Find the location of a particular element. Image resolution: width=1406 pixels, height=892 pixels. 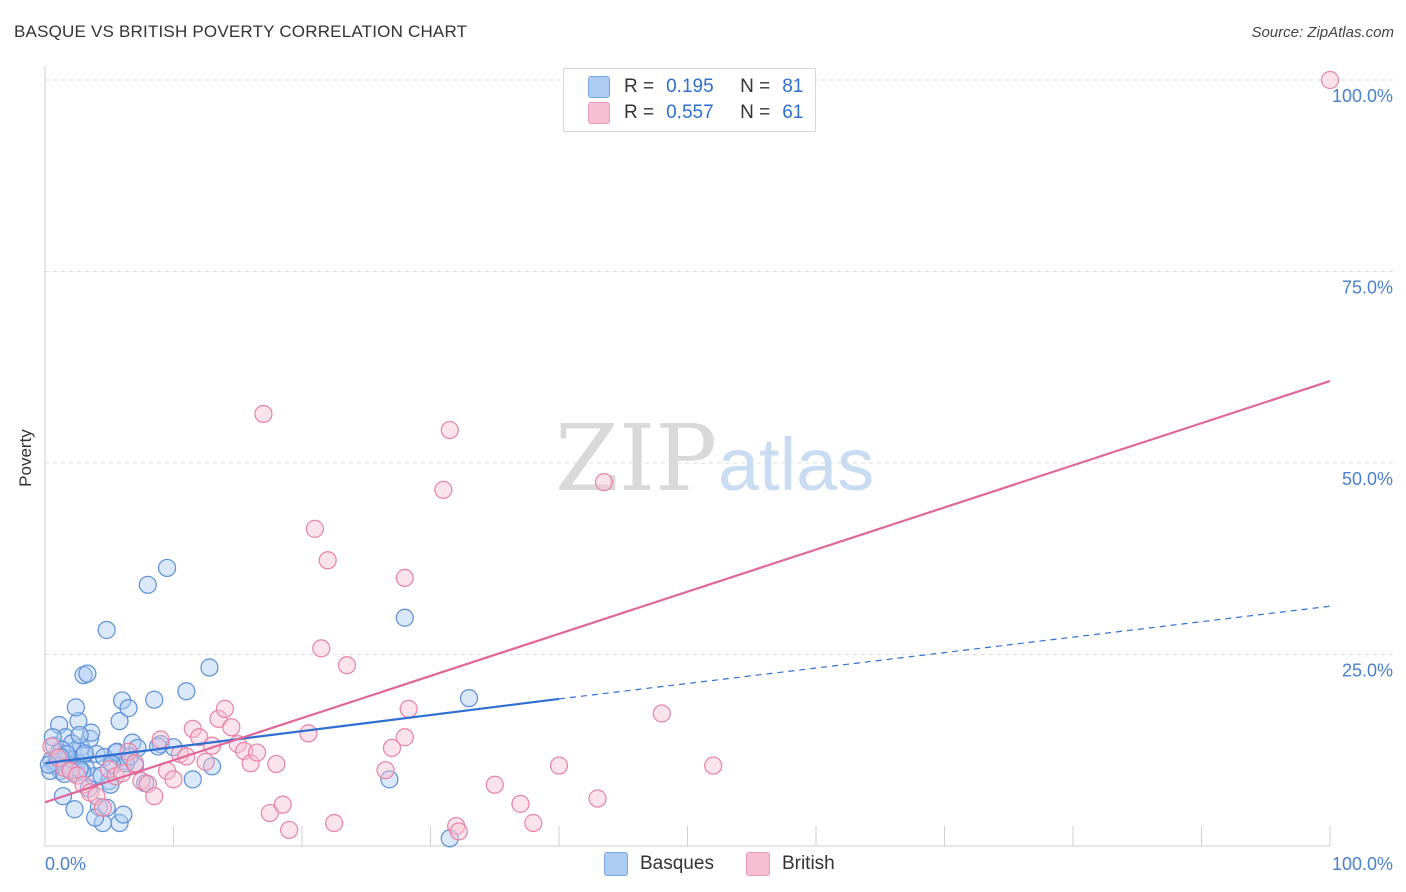

legend-r-value: 0.557 is located at coordinates (690, 112).